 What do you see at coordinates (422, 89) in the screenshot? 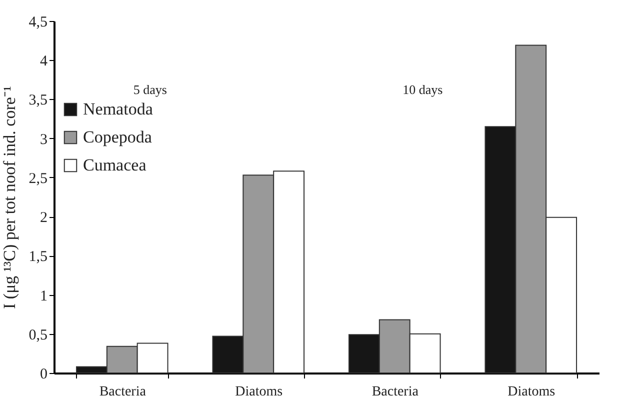
I see `annotation: 10 days` at bounding box center [422, 89].